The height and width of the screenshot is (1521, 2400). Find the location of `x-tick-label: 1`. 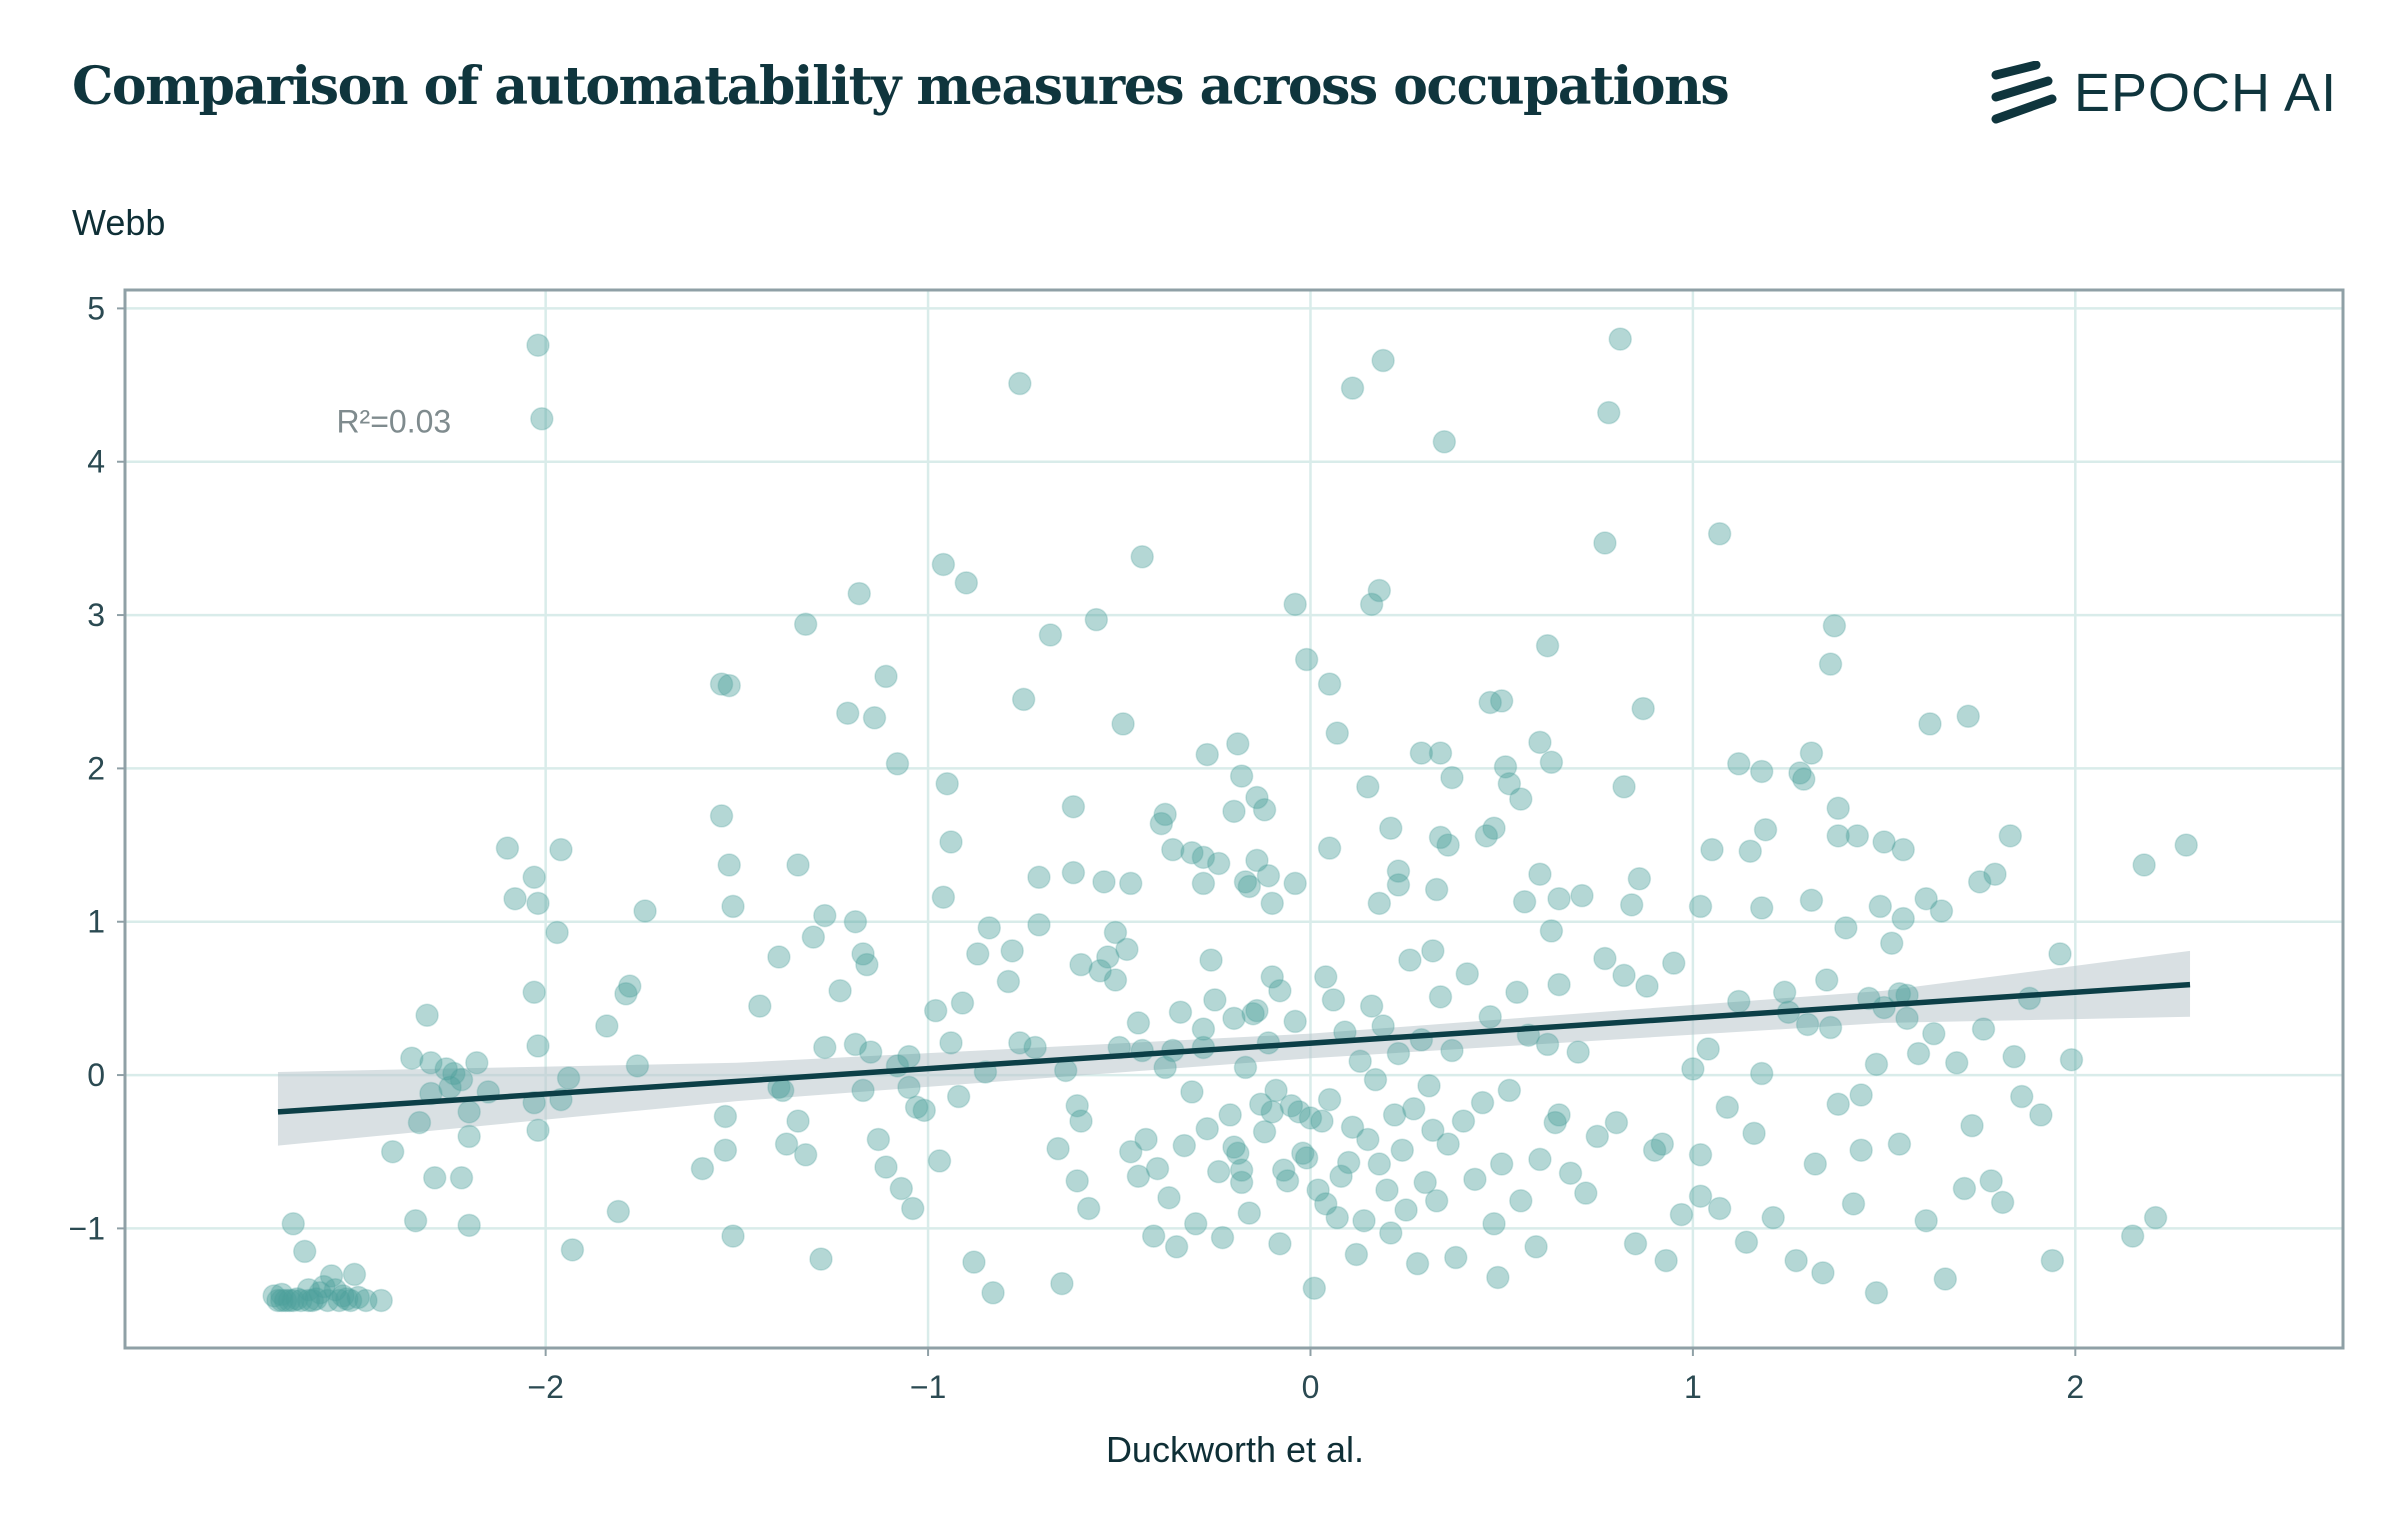

x-tick-label: 1 is located at coordinates (1693, 1387).